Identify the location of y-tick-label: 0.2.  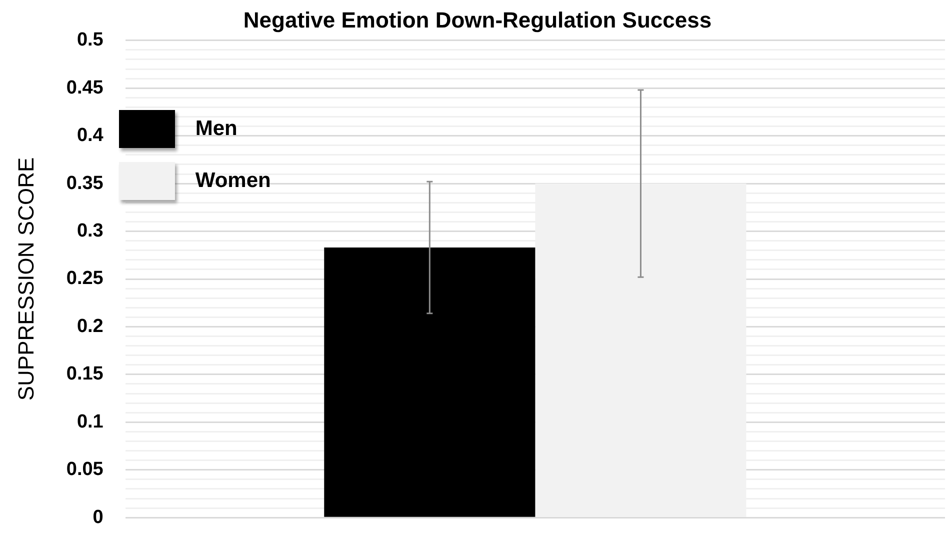
(90, 326).